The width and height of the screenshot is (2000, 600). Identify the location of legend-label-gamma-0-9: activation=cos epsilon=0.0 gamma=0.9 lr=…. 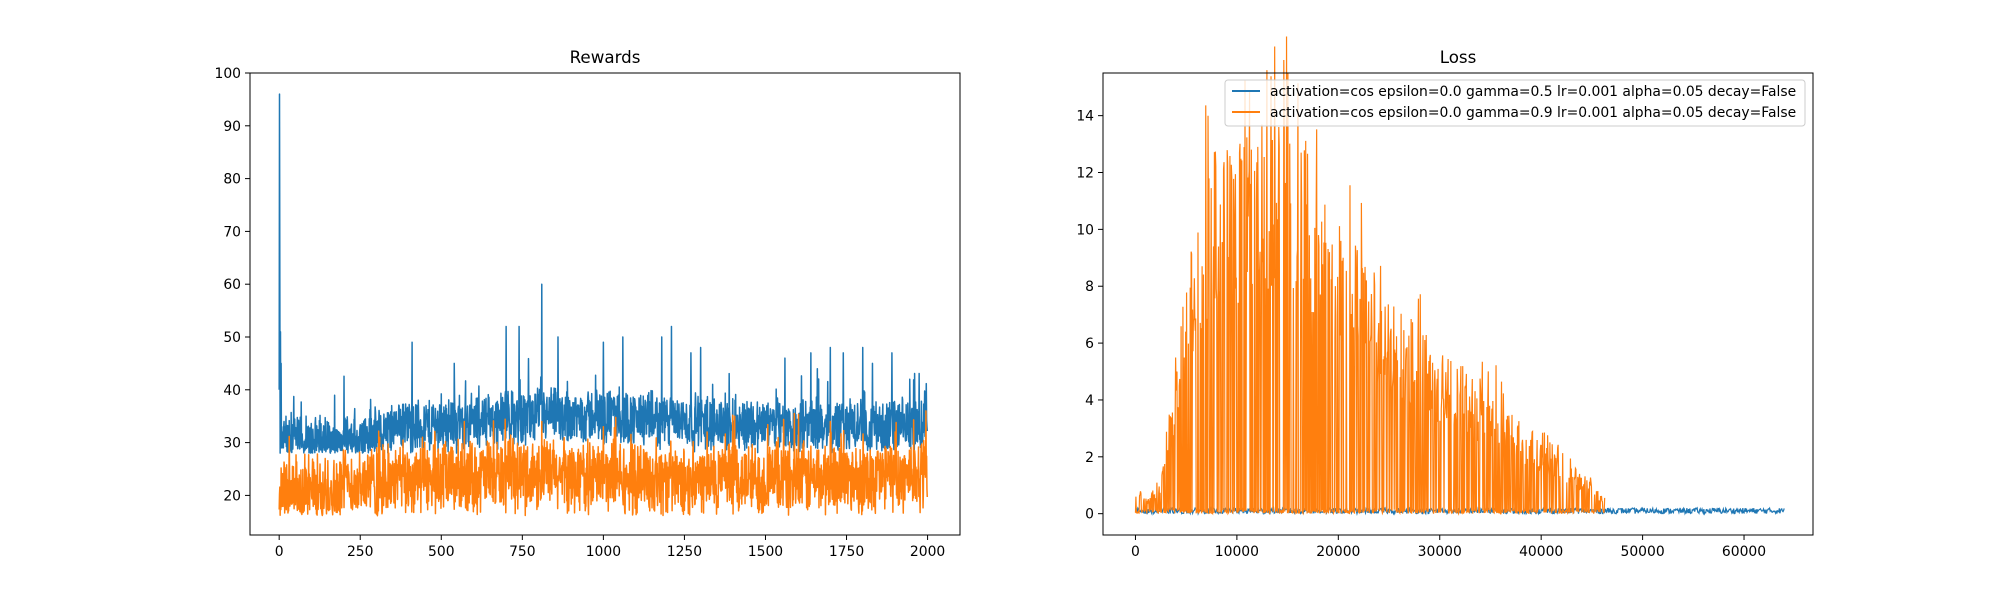
(1533, 113).